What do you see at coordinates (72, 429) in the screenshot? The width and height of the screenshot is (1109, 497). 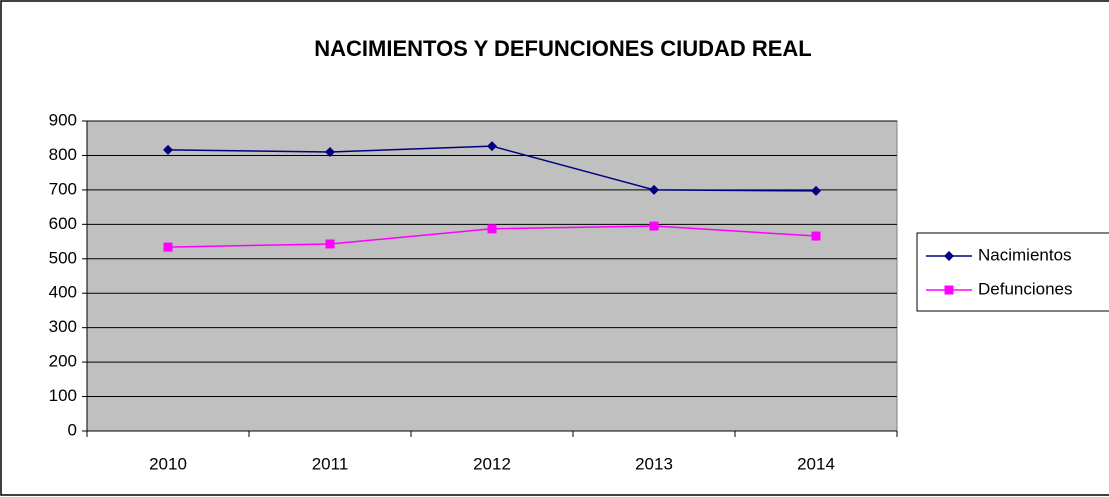 I see `y-tick-label: 0` at bounding box center [72, 429].